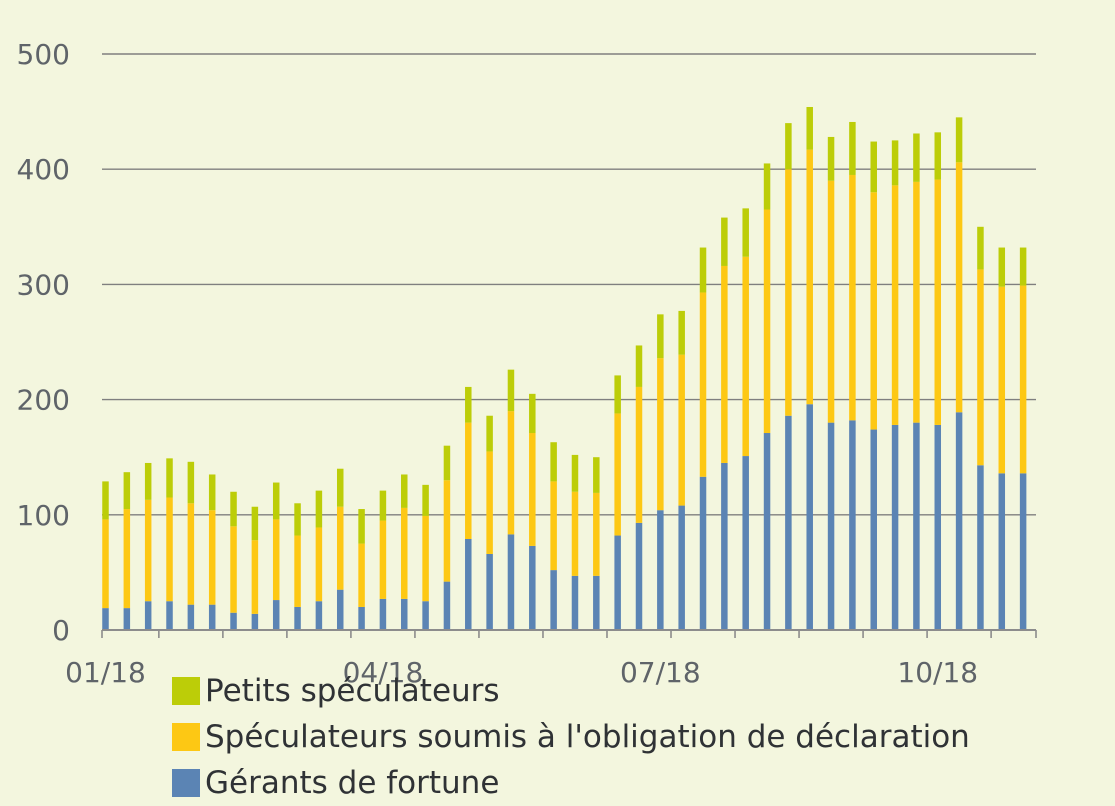 Image resolution: width=1115 pixels, height=806 pixels. I want to click on y-tick-label-300: 300, so click(43, 284).